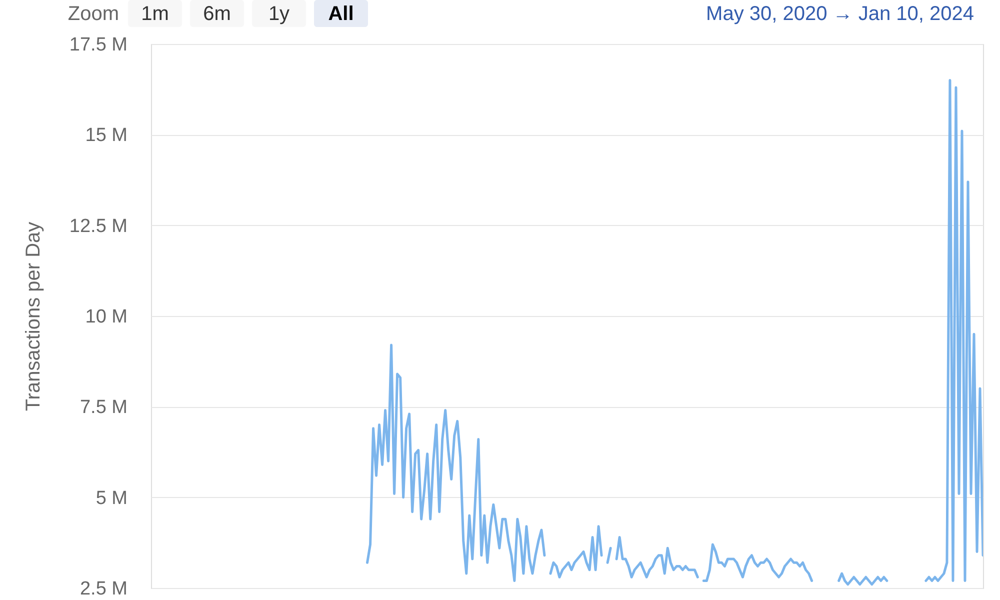 This screenshot has height=600, width=1000. Describe the element at coordinates (93, 14) in the screenshot. I see `text: Zoom` at that location.